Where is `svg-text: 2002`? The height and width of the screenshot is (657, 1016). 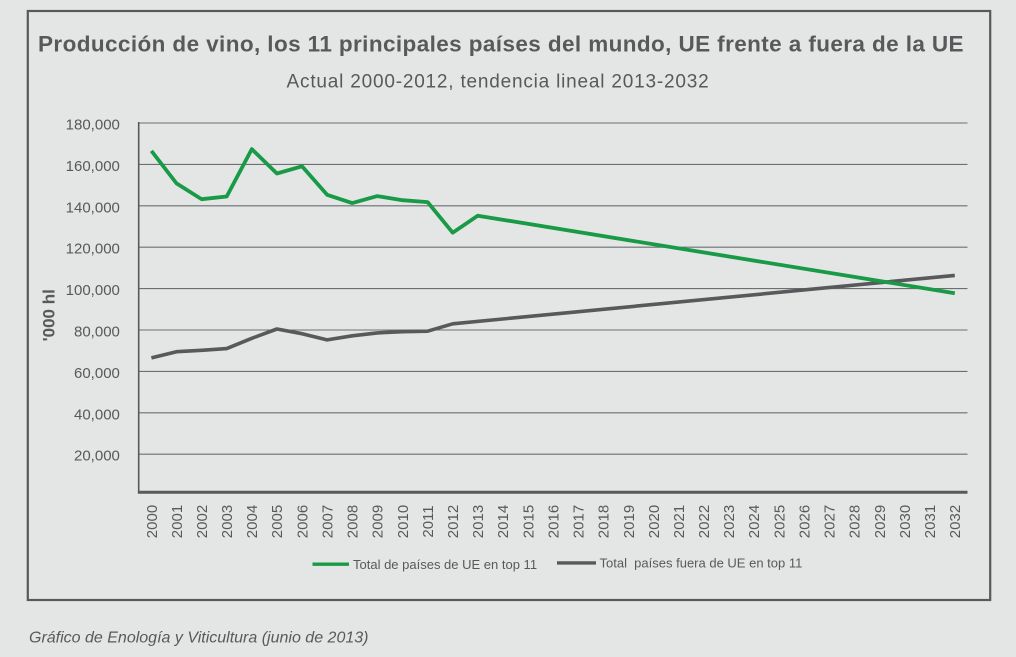 svg-text: 2002 is located at coordinates (202, 521).